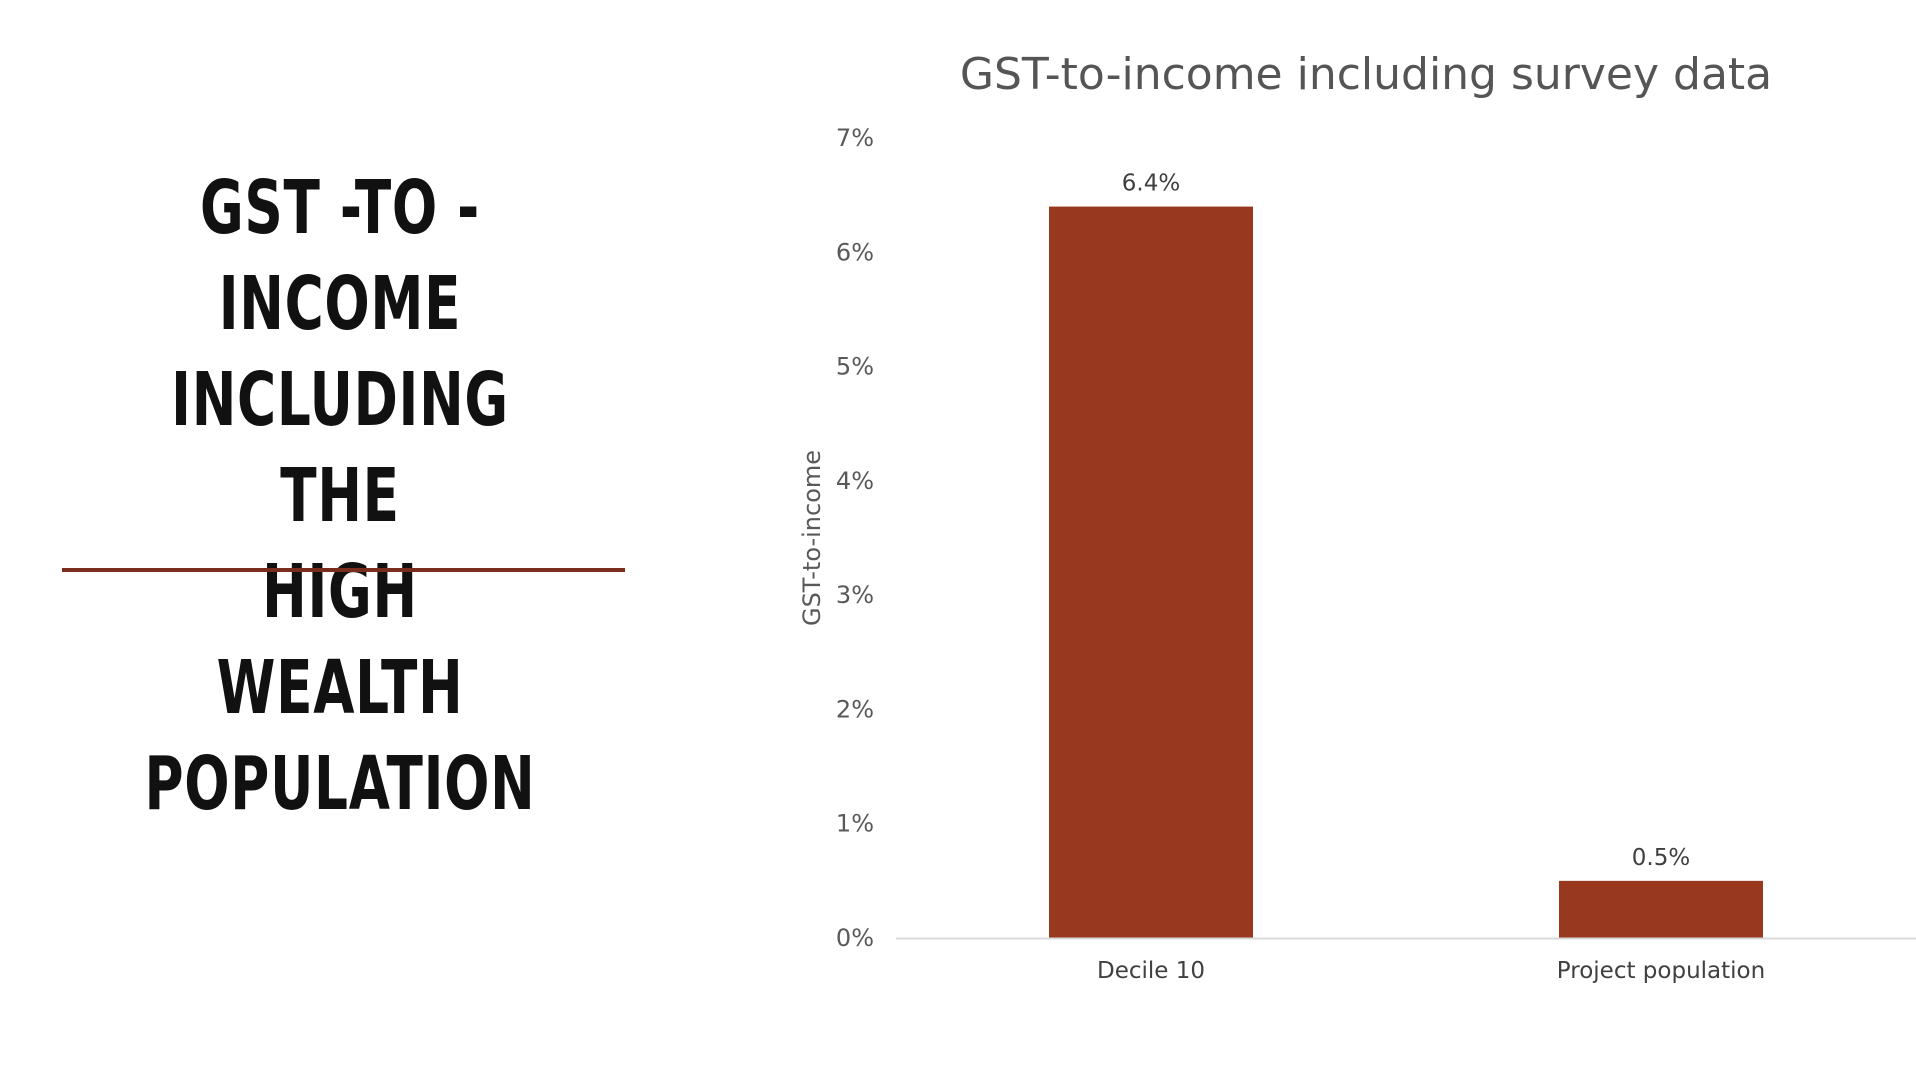 The height and width of the screenshot is (1088, 1916). Describe the element at coordinates (812, 538) in the screenshot. I see `y-axis-title: GST-to-income` at that location.